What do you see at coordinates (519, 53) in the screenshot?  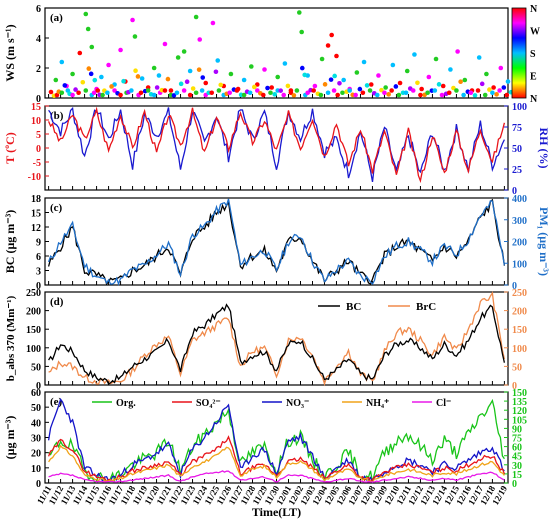 I see `colorbar` at bounding box center [519, 53].